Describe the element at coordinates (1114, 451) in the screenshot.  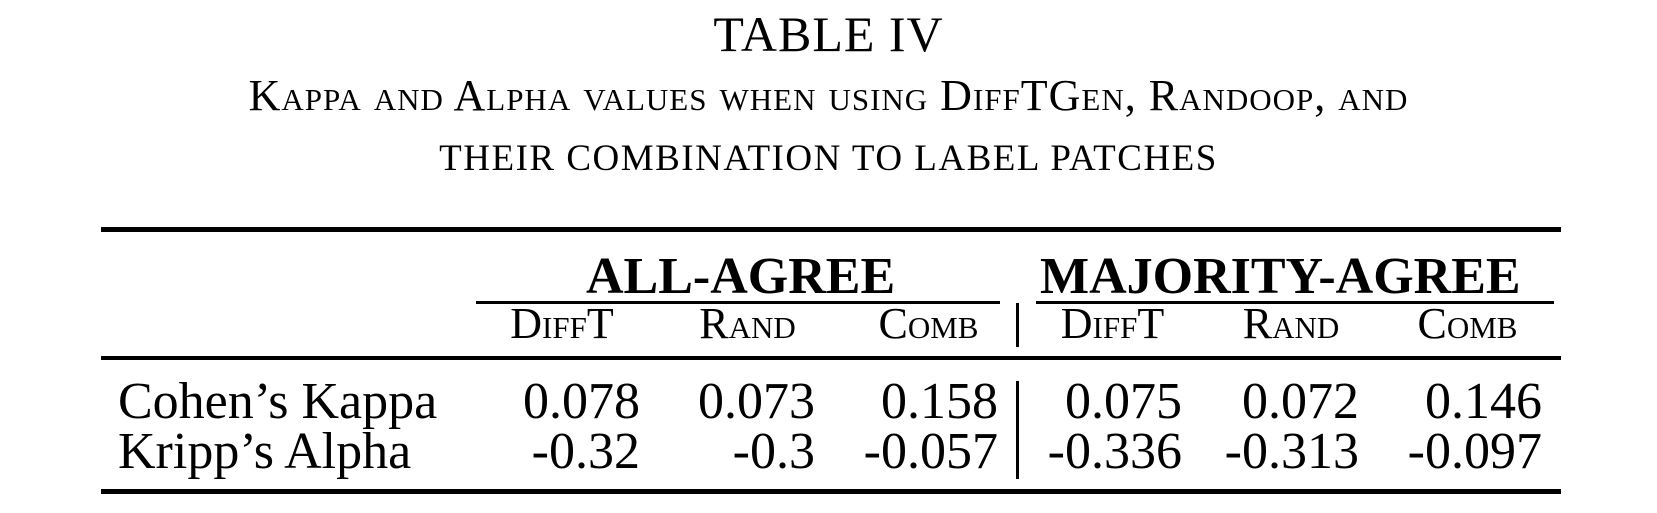
I see `table-cell: -0.336` at that location.